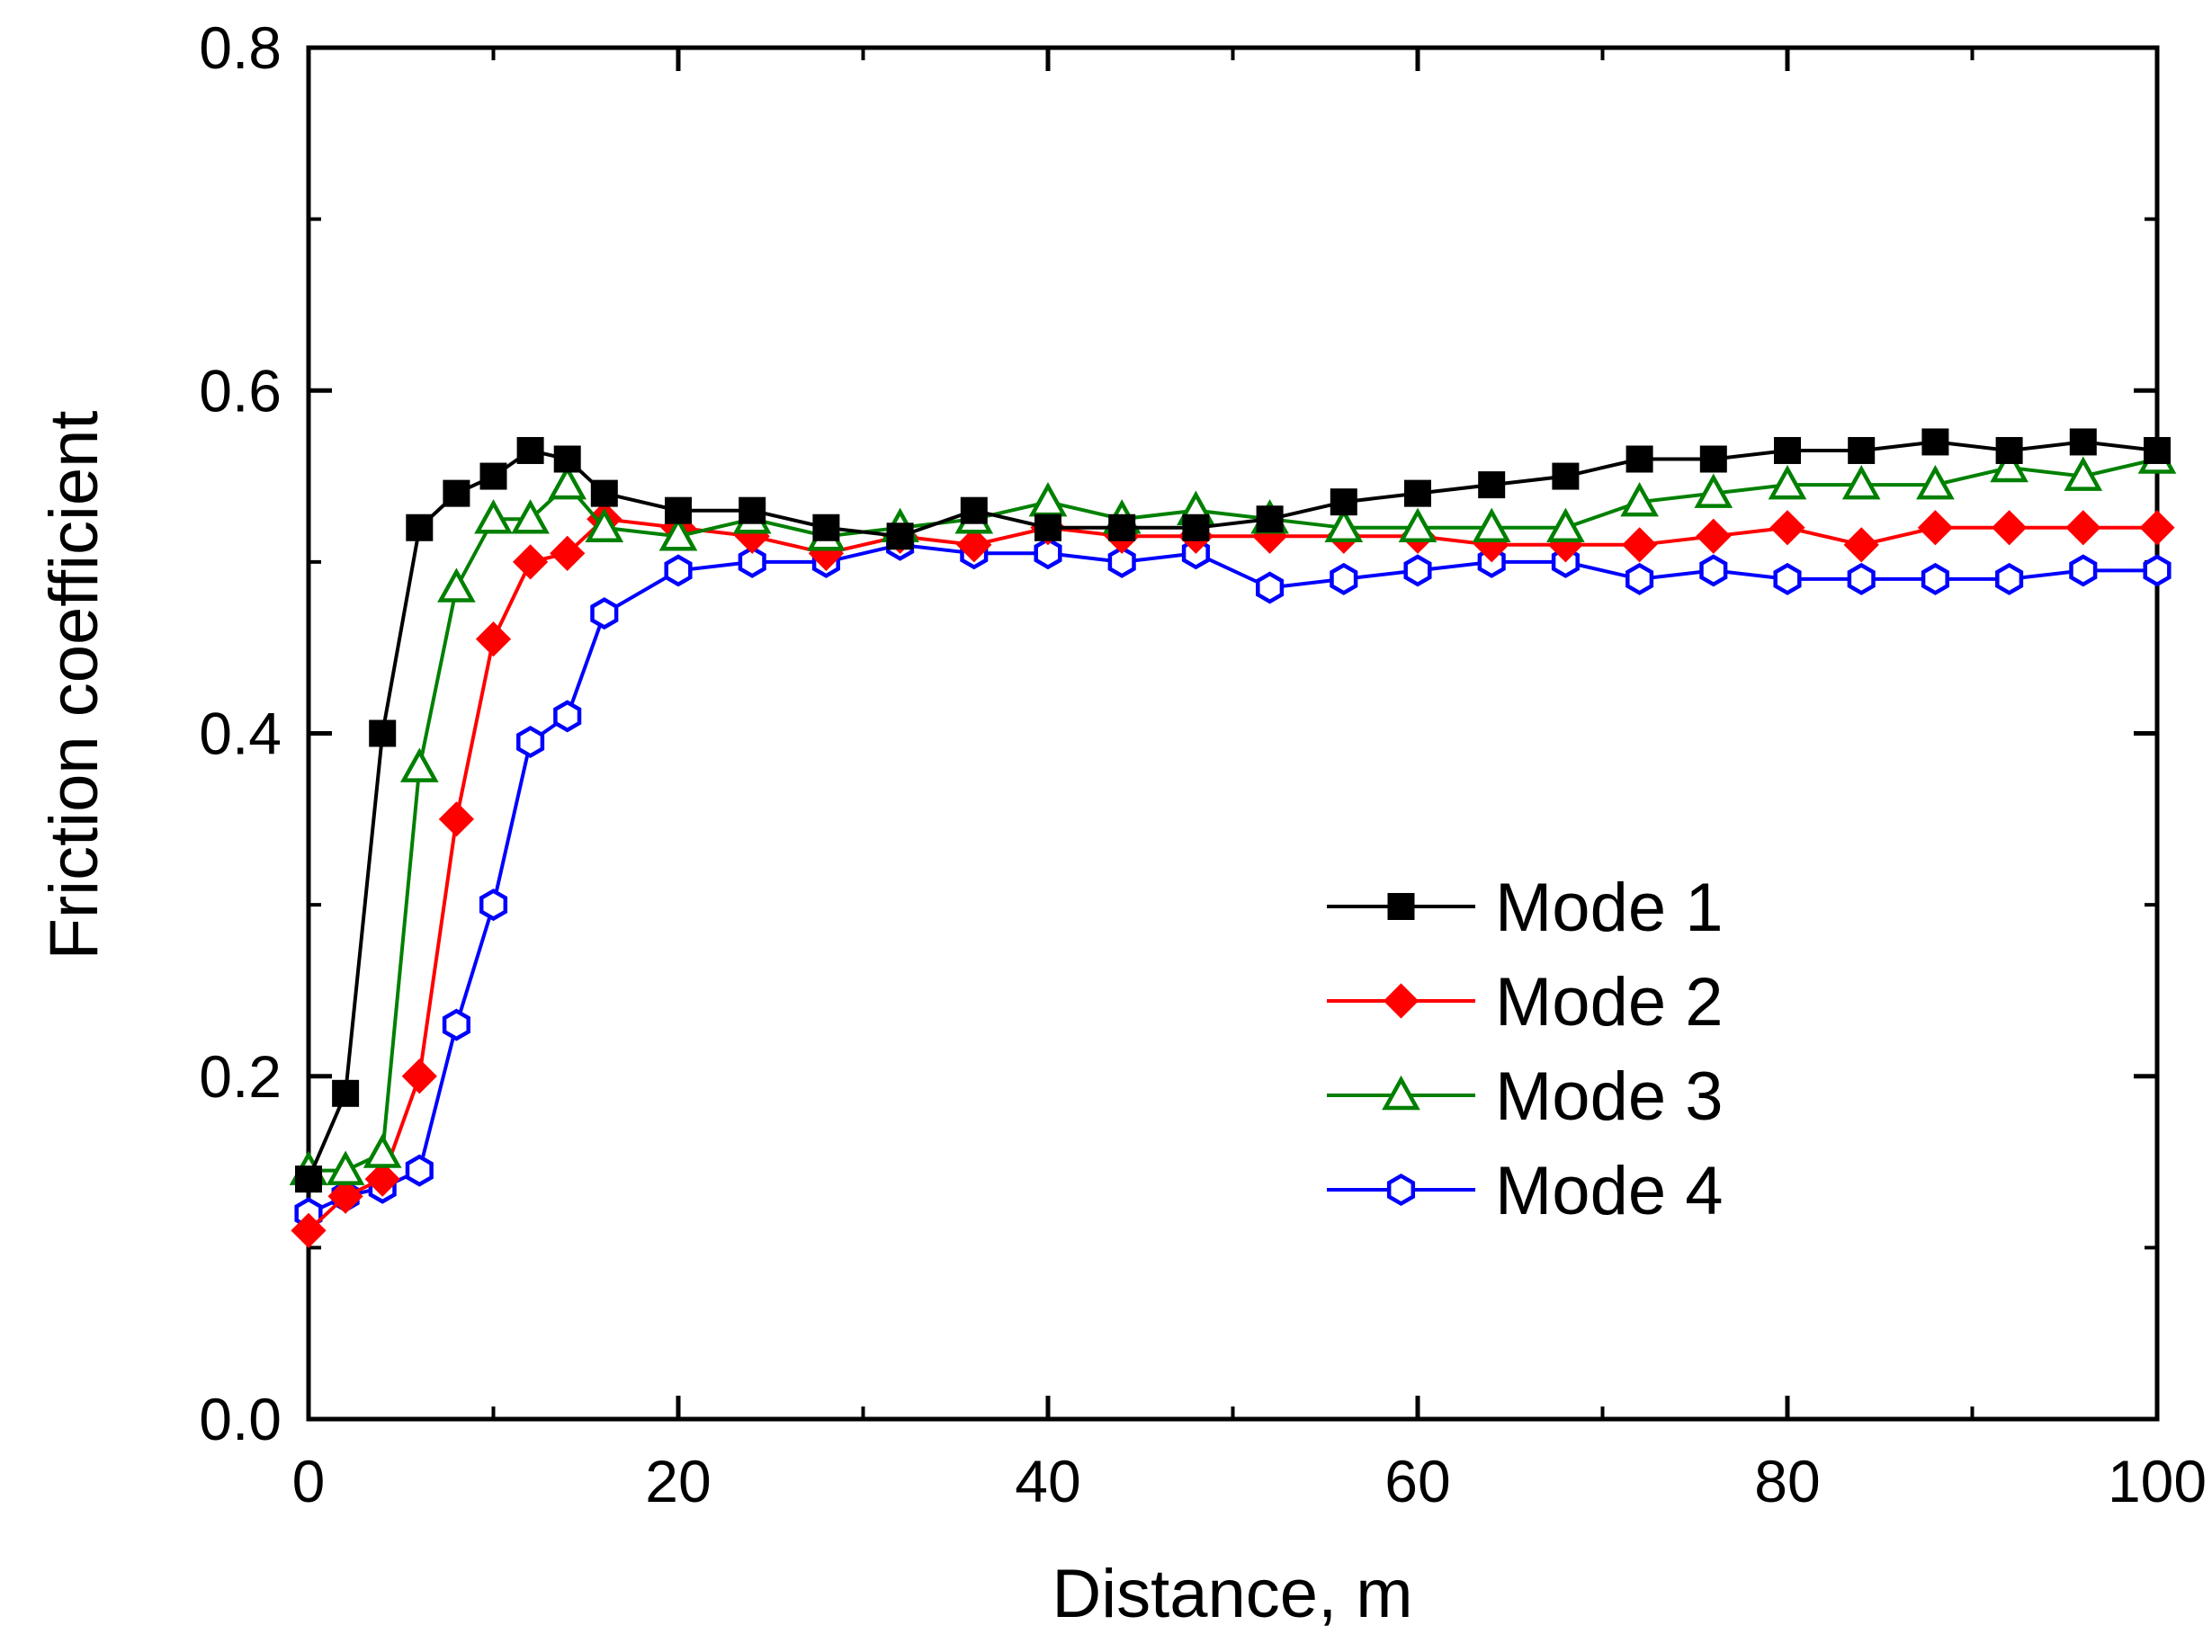 The width and height of the screenshot is (2212, 1652). What do you see at coordinates (1609, 1002) in the screenshot?
I see `legend-label: Mode 2` at bounding box center [1609, 1002].